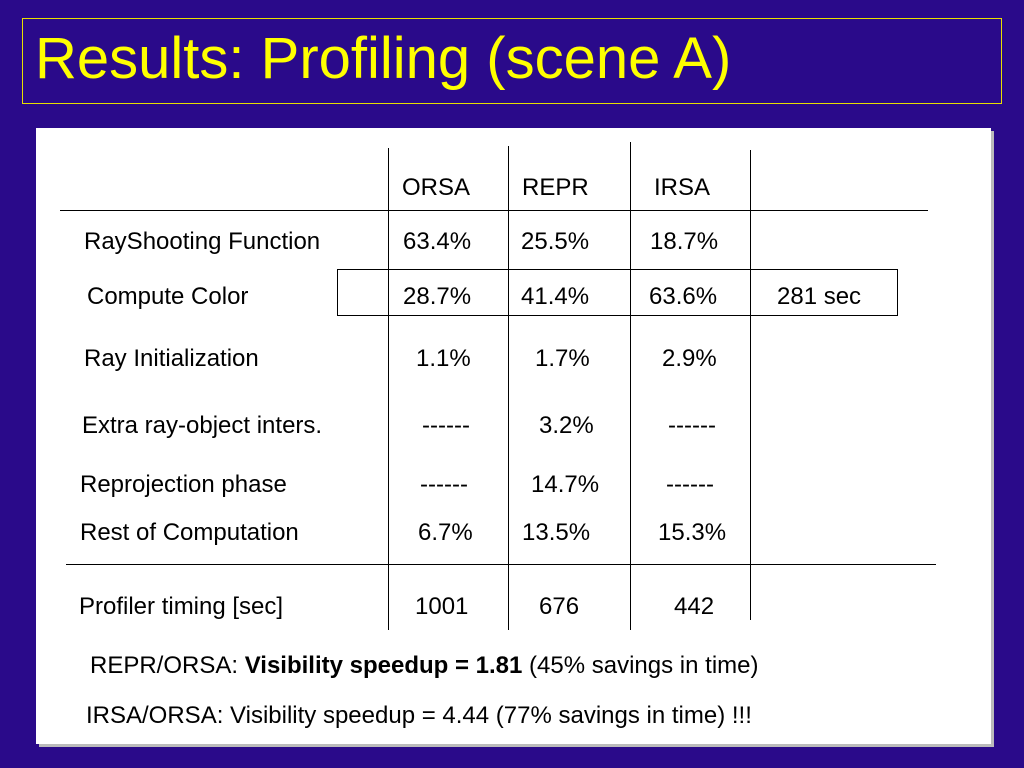 Image resolution: width=1024 pixels, height=768 pixels. What do you see at coordinates (168, 296) in the screenshot?
I see `row-label: Compute Color` at bounding box center [168, 296].